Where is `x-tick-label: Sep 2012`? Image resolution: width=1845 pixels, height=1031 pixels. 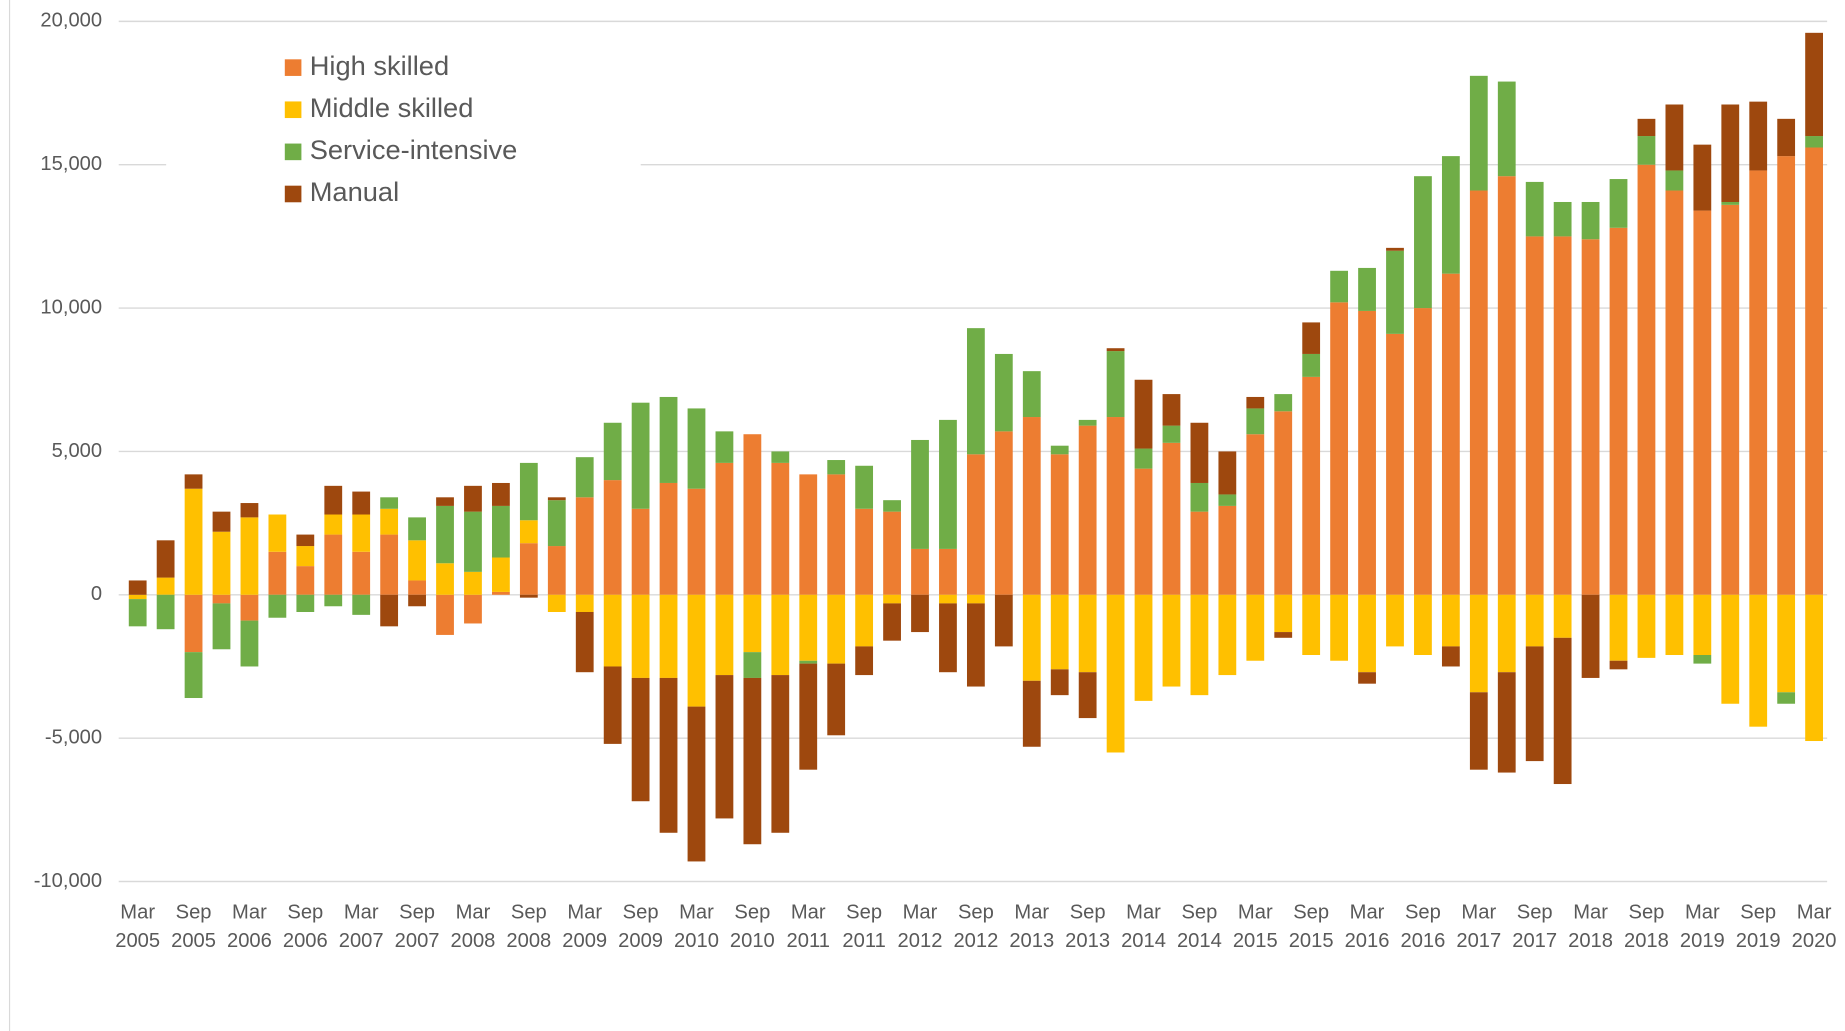 x-tick-label: Sep 2012 is located at coordinates (976, 926).